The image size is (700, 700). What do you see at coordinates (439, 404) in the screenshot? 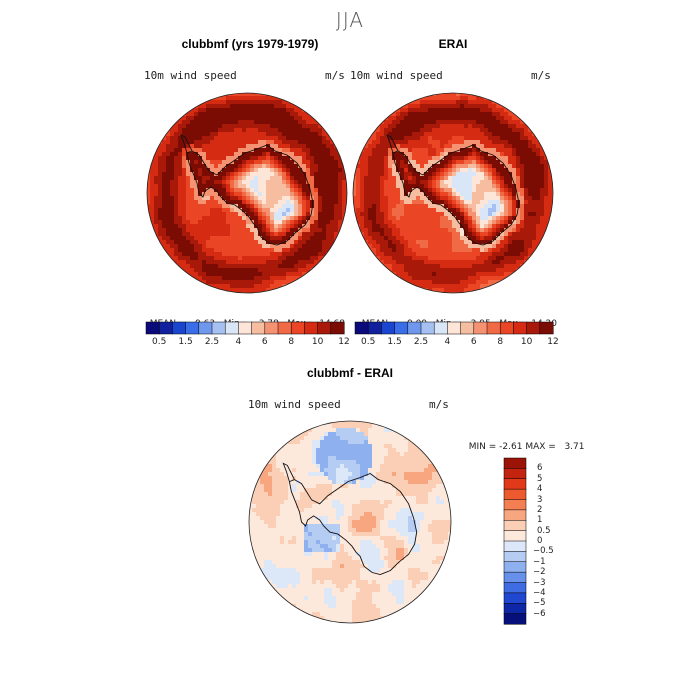
I see `panel3-units-label: m/s` at bounding box center [439, 404].